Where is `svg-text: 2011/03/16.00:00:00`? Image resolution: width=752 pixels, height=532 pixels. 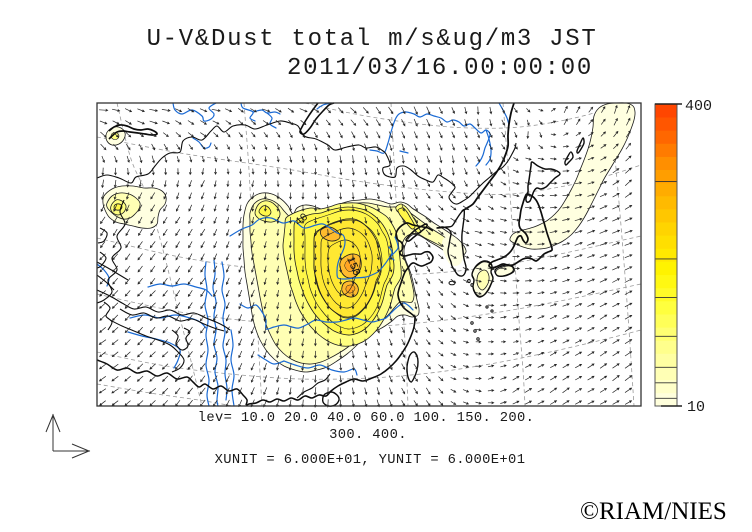
svg-text: 2011/03/16.00:00:00 is located at coordinates (440, 68).